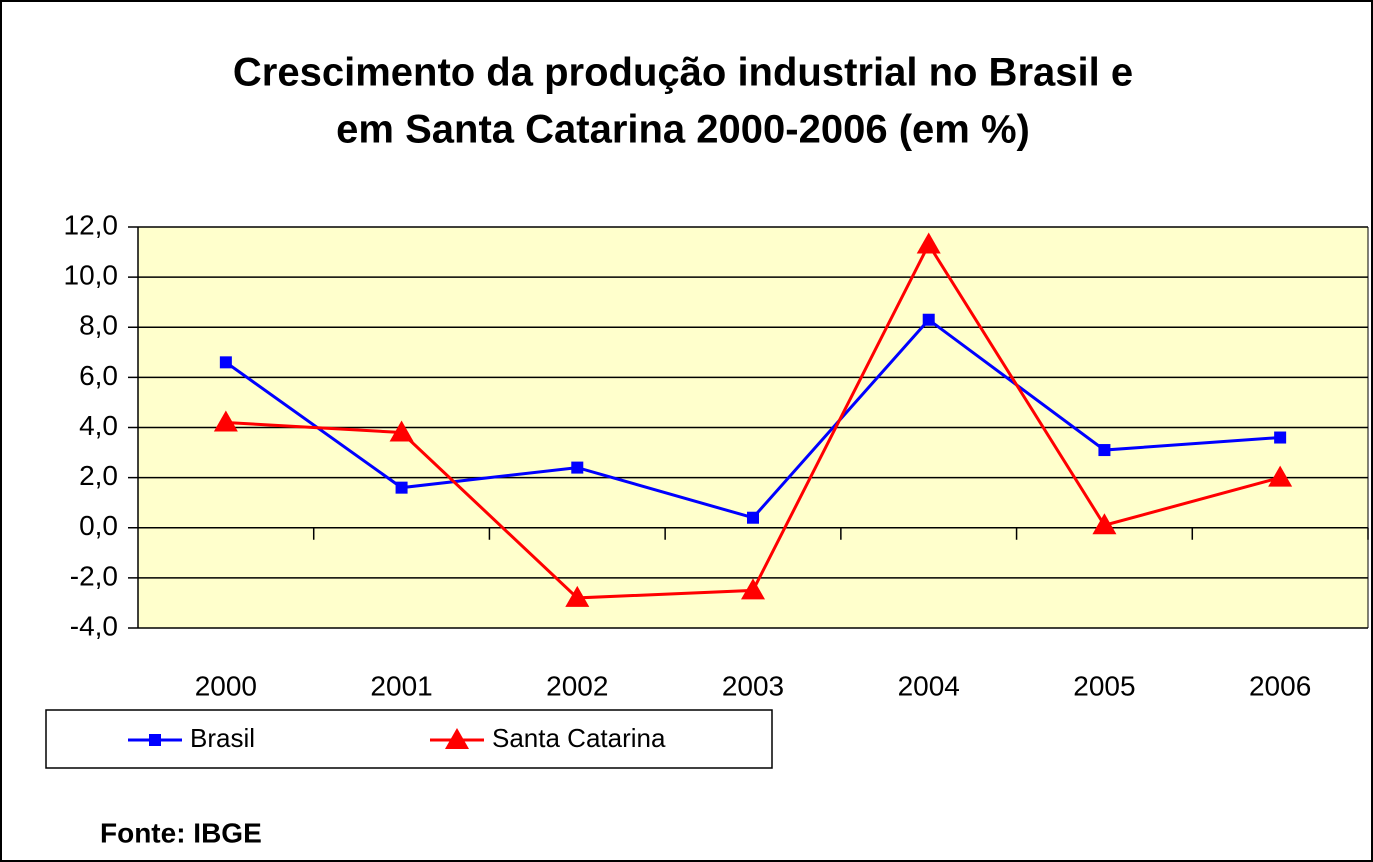 This screenshot has width=1373, height=862. What do you see at coordinates (226, 685) in the screenshot?
I see `x-tick-label: 2000` at bounding box center [226, 685].